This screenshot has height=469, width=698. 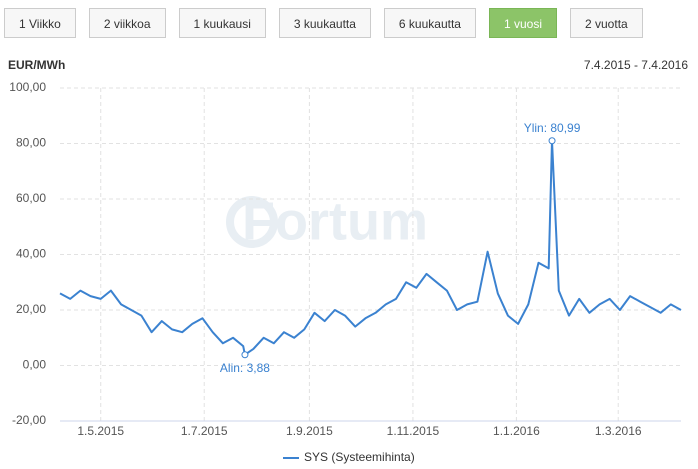 What do you see at coordinates (36, 65) in the screenshot?
I see `y-axis-label: EUR/MWh` at bounding box center [36, 65].